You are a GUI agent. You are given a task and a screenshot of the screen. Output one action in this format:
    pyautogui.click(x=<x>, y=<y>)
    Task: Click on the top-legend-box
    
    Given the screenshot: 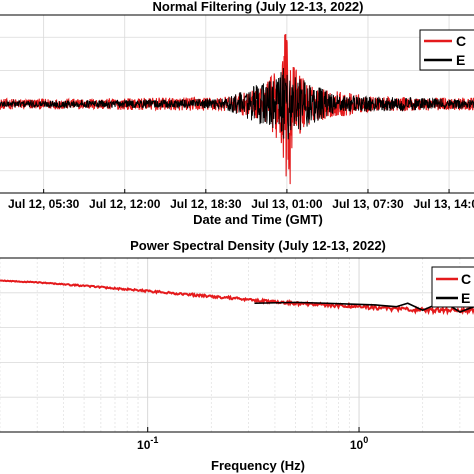 What is the action you would take?
    pyautogui.click(x=446, y=50)
    